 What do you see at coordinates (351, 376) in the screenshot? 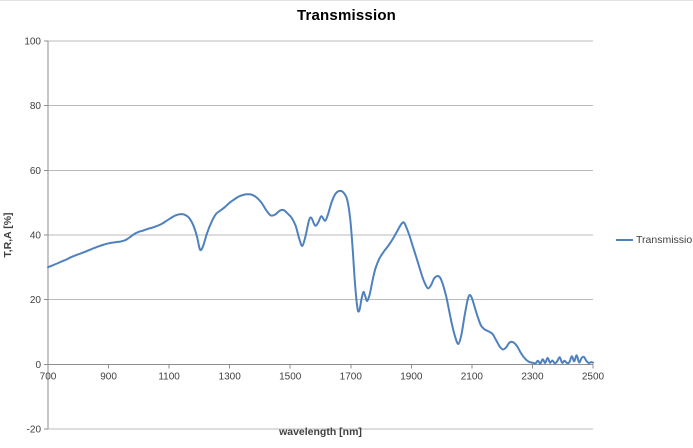
I see `x-tick-label: 1700` at bounding box center [351, 376].